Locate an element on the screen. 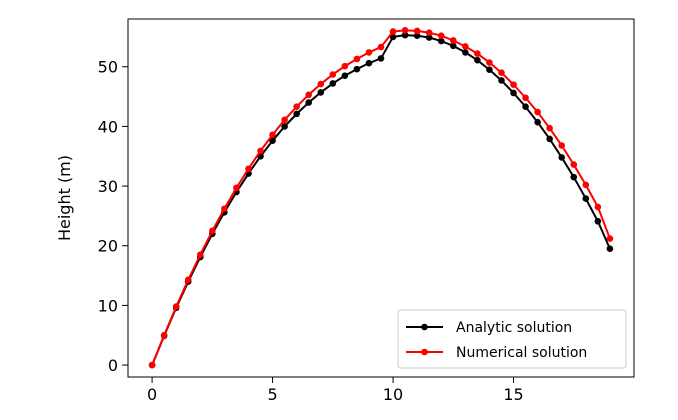 This screenshot has width=678, height=420. x-tick-label: 10 is located at coordinates (393, 394).